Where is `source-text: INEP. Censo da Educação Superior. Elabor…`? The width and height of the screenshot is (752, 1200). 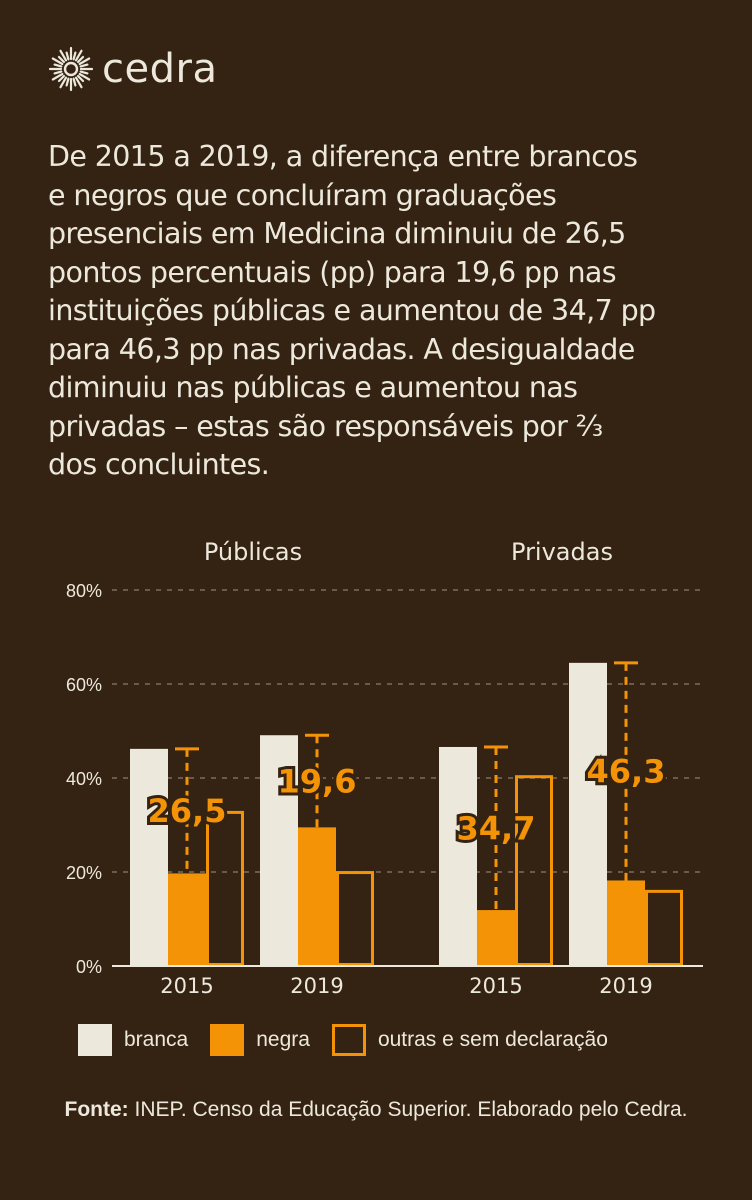
source-text: INEP. Censo da Educação Superior. Elabor… is located at coordinates (408, 1109).